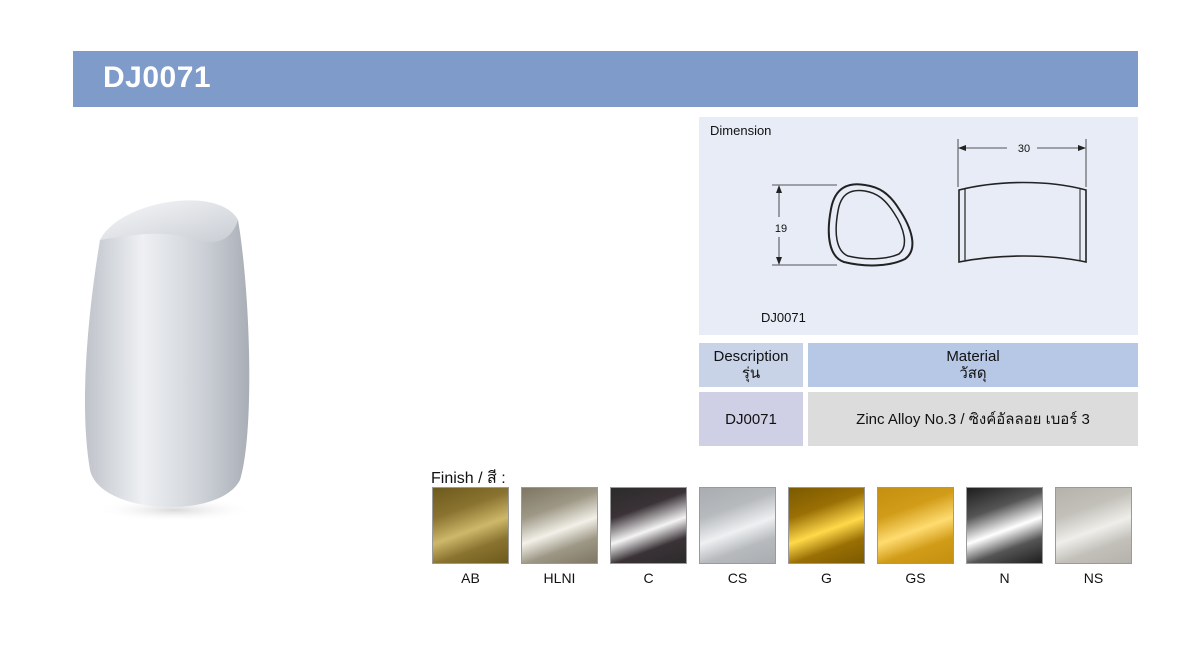 This screenshot has height=655, width=1190. What do you see at coordinates (781, 229) in the screenshot?
I see `height-dimension-value: 19` at bounding box center [781, 229].